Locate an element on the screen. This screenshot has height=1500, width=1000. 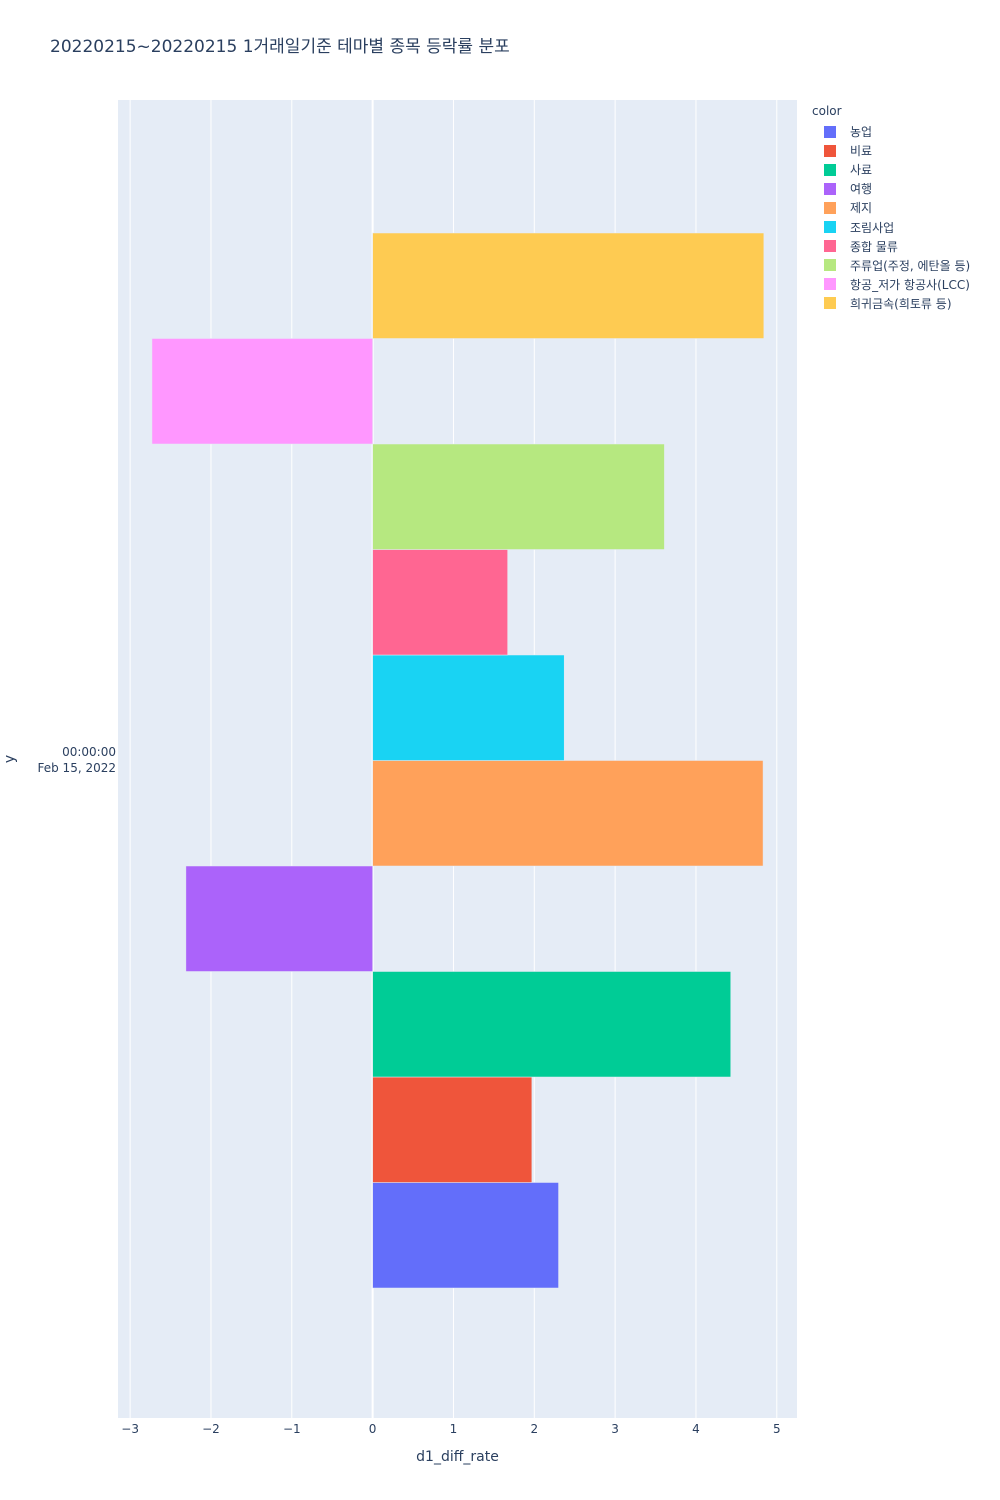
legend-item: 항공_저가 항공사(LCC) is located at coordinates (891, 284).